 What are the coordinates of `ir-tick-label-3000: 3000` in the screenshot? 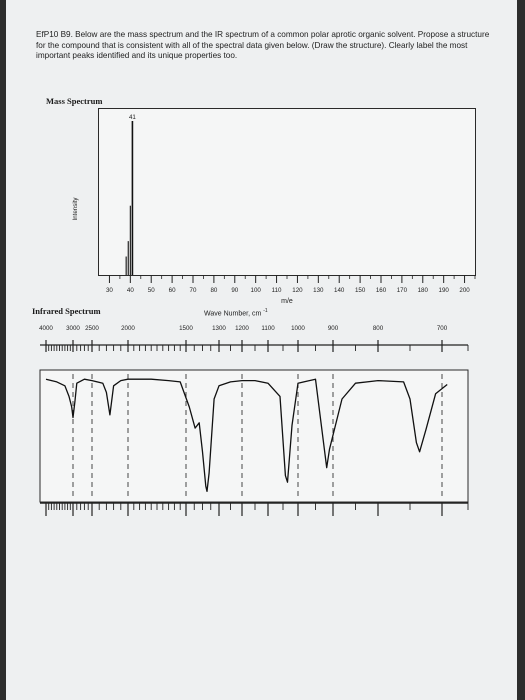 It's located at (73, 328).